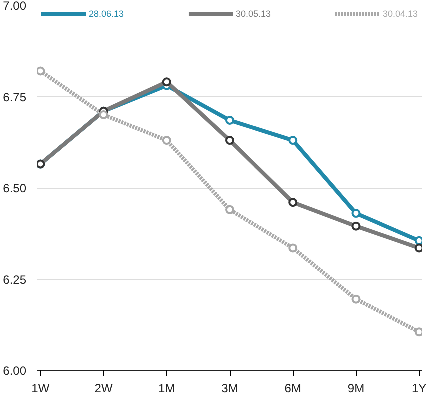 The image size is (438, 400). Describe the element at coordinates (419, 389) in the screenshot. I see `x-tick-label: 1Y` at that location.